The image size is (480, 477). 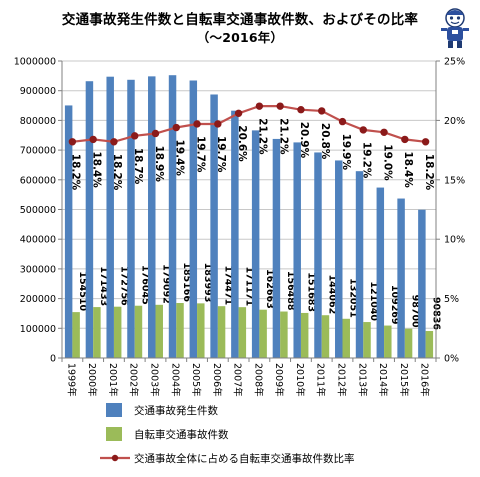 What do you see at coordinates (451, 299) in the screenshot?
I see `y-right-tick-label: 5%` at bounding box center [451, 299].